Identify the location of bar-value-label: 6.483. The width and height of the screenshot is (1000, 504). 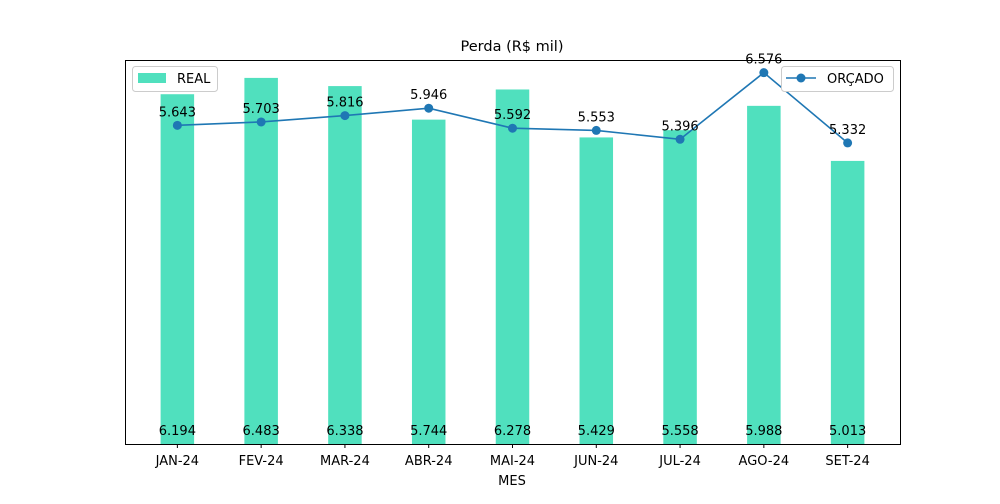
(261, 431).